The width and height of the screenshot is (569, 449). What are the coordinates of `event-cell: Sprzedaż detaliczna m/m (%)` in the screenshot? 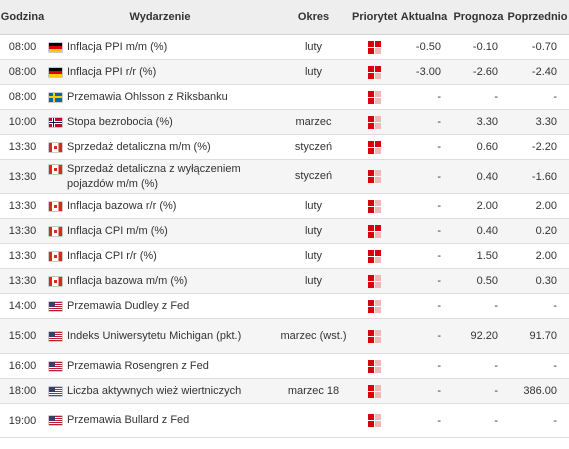 It's located at (160, 147).